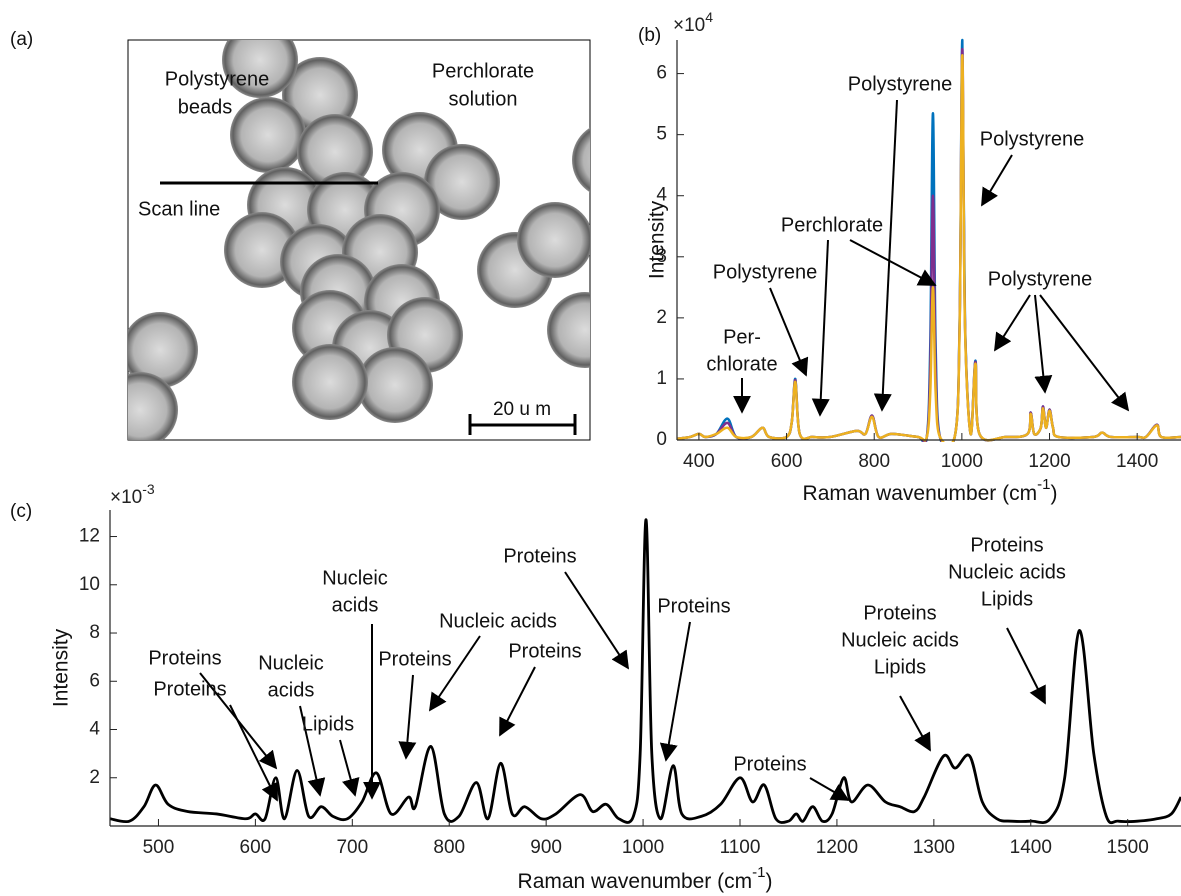  What do you see at coordinates (94, 632) in the screenshot?
I see `y-tick-label: 8` at bounding box center [94, 632].